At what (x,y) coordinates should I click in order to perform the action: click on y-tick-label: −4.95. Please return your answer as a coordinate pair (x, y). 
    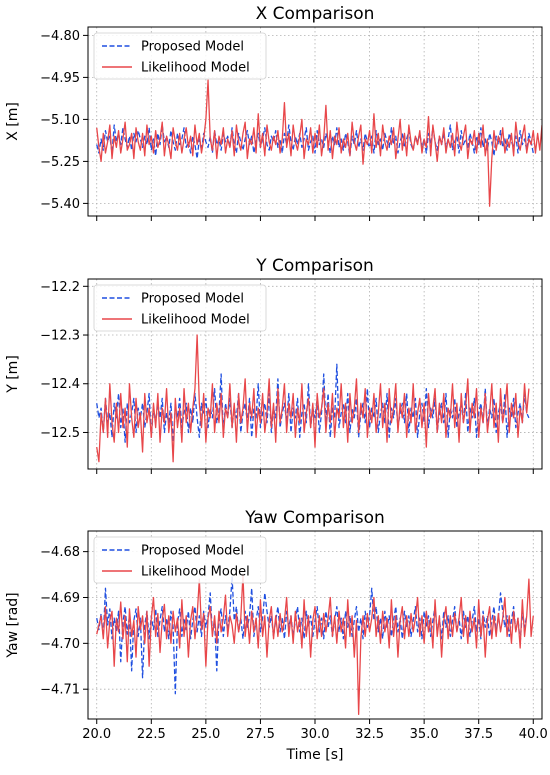
    Looking at the image, I should click on (60, 78).